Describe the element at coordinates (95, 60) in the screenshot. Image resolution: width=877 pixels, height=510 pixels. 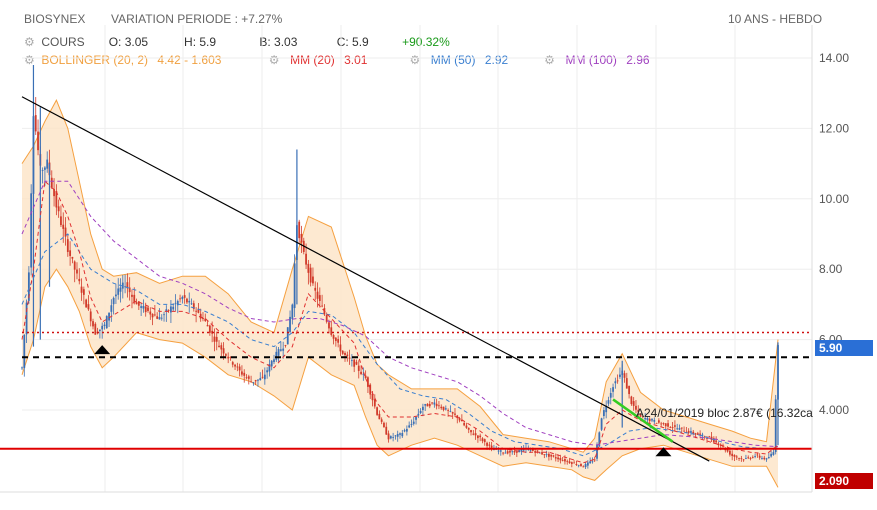
I see `bollinger-label: BOLLINGER (20, 2)` at that location.